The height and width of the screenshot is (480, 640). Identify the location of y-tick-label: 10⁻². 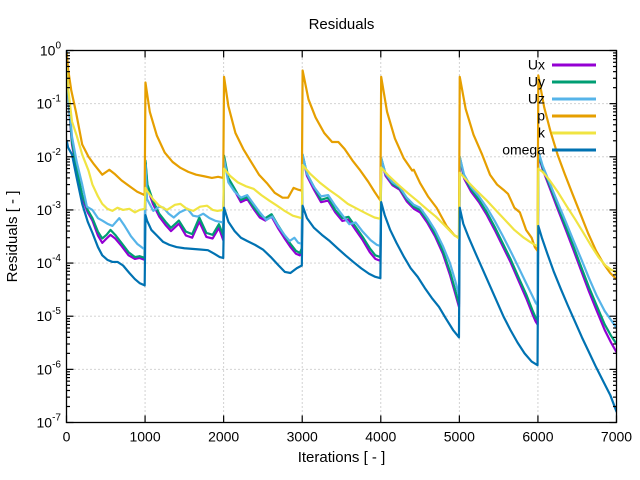
(49, 156).